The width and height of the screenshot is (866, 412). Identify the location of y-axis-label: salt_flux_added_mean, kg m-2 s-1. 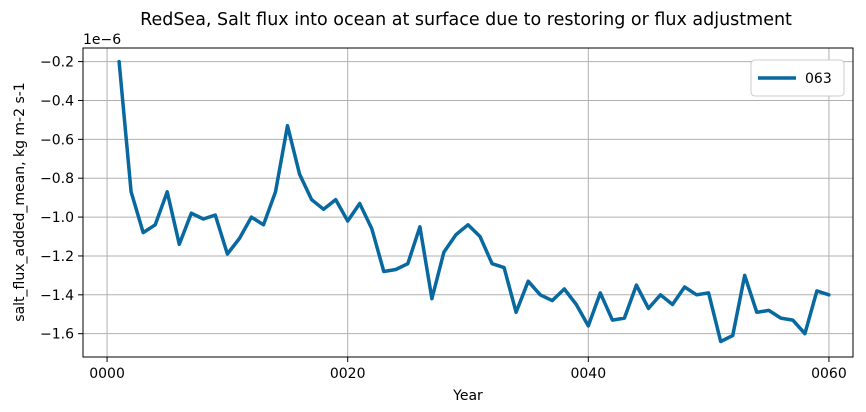
(20, 201).